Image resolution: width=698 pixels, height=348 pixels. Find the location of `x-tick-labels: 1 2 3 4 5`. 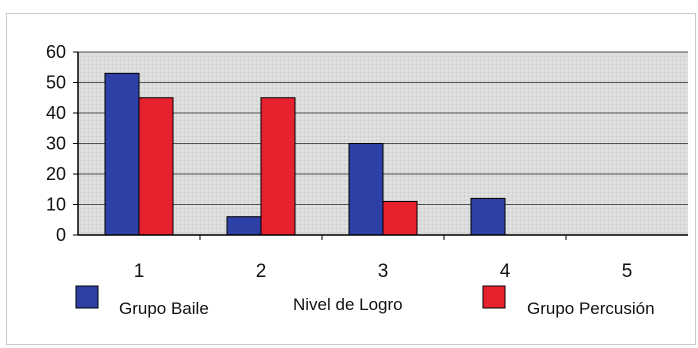

x-tick-labels: 1 2 3 4 5 is located at coordinates (383, 258).